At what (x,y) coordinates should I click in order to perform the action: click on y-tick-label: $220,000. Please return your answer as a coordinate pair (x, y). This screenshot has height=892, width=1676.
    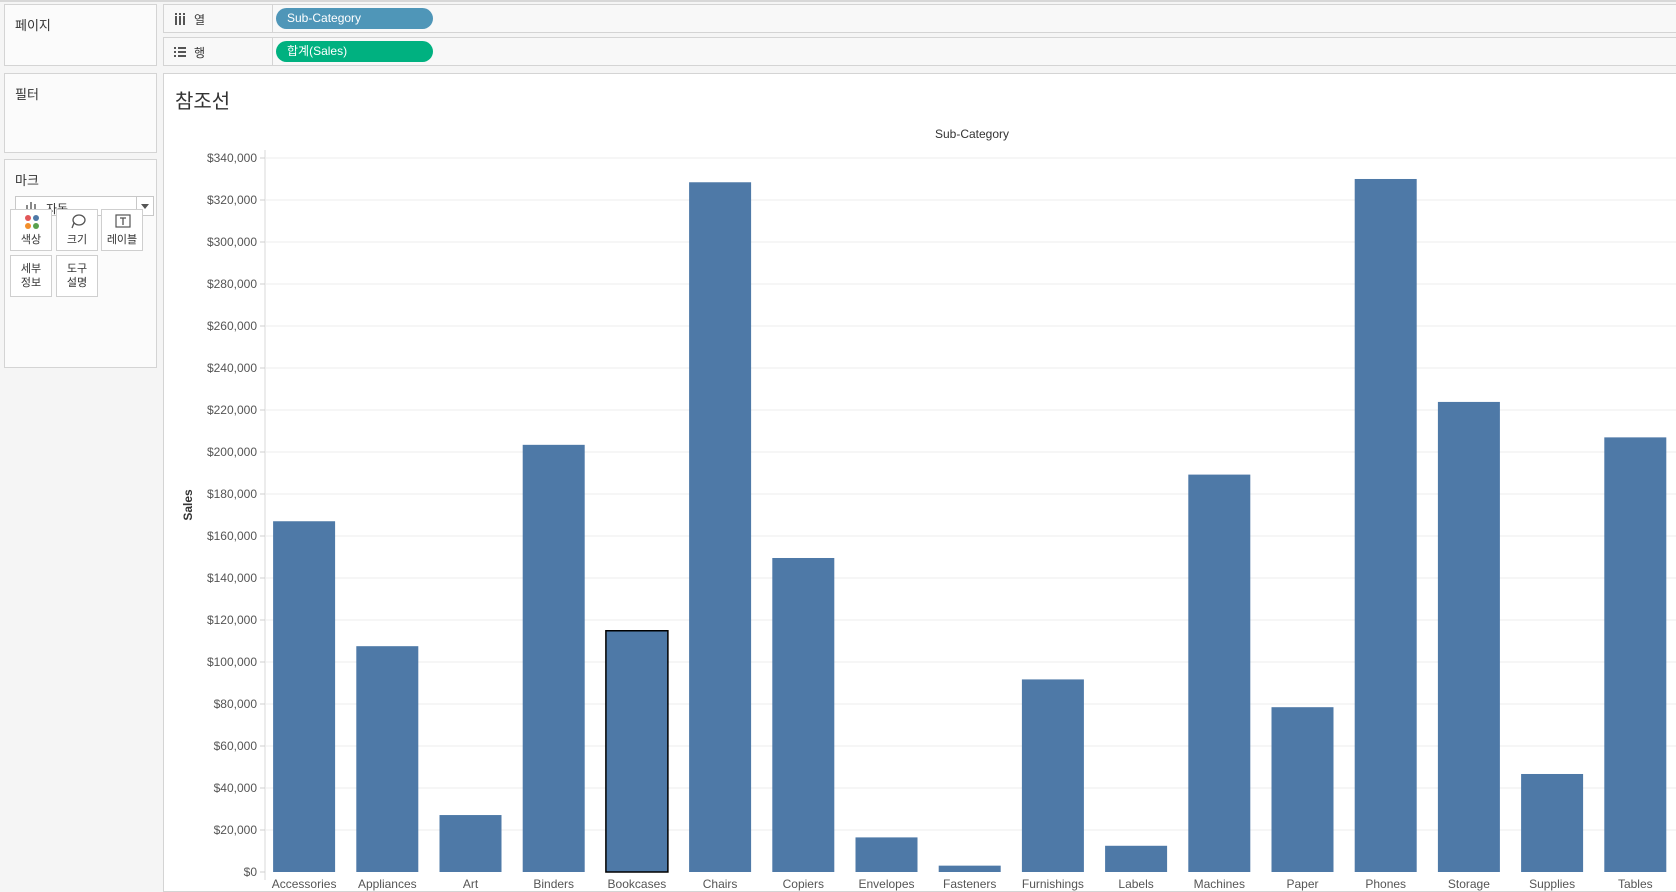
    Looking at the image, I should click on (232, 410).